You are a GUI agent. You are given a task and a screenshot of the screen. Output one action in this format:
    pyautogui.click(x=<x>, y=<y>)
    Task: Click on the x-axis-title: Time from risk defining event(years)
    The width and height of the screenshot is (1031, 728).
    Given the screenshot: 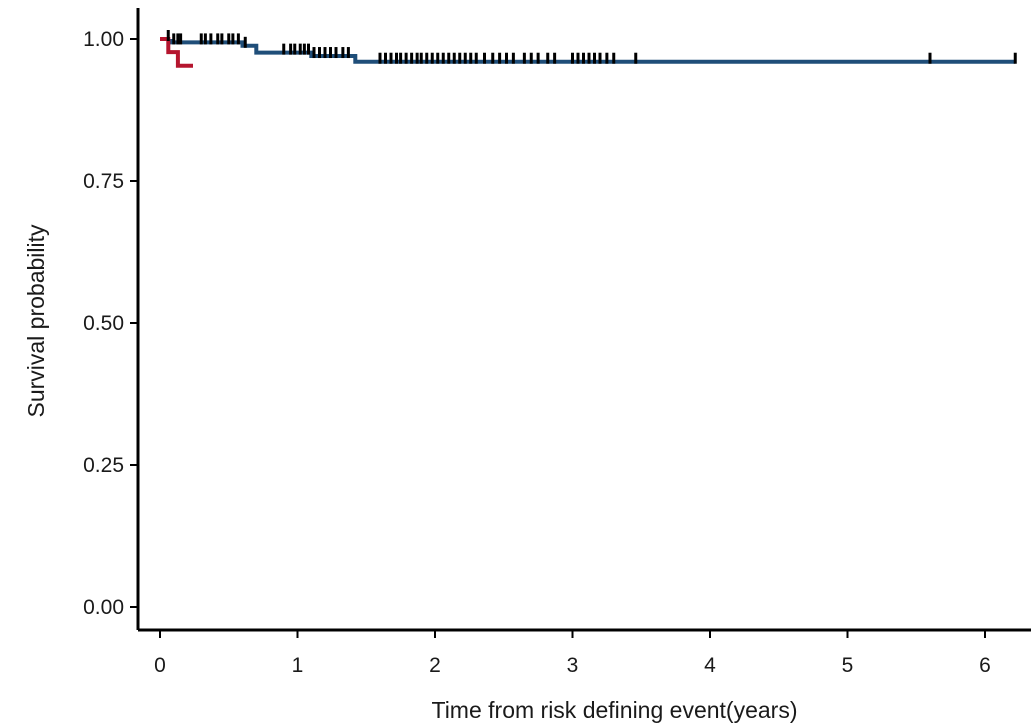 What is the action you would take?
    pyautogui.click(x=615, y=710)
    